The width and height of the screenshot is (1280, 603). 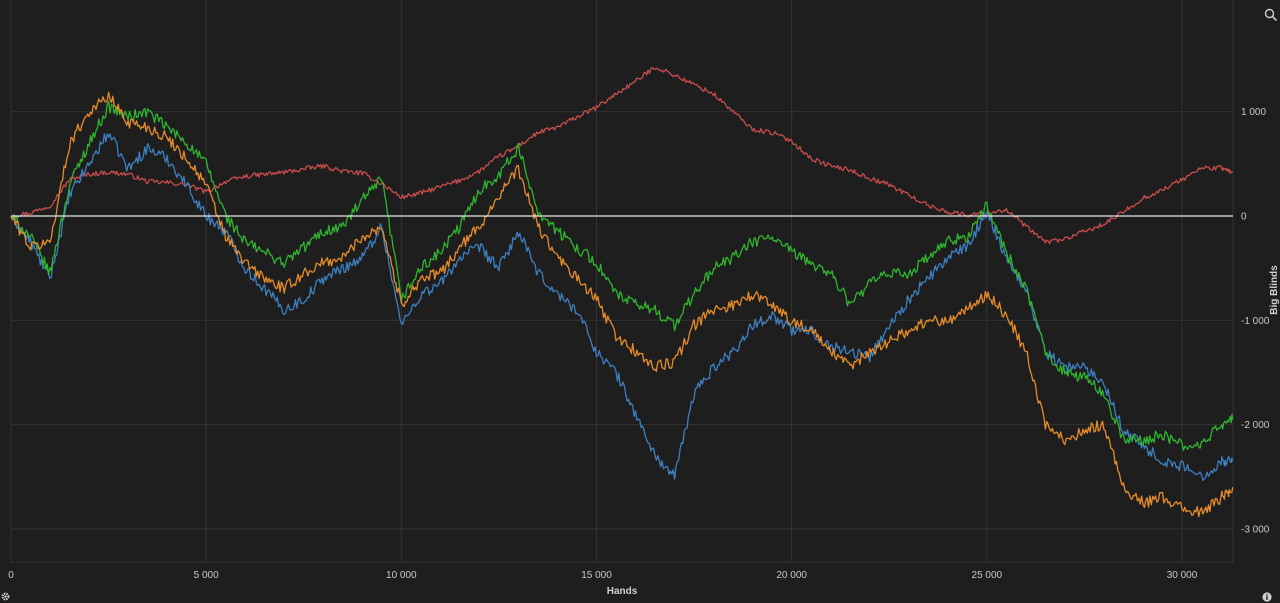 I want to click on gear-icon, so click(x=5, y=596).